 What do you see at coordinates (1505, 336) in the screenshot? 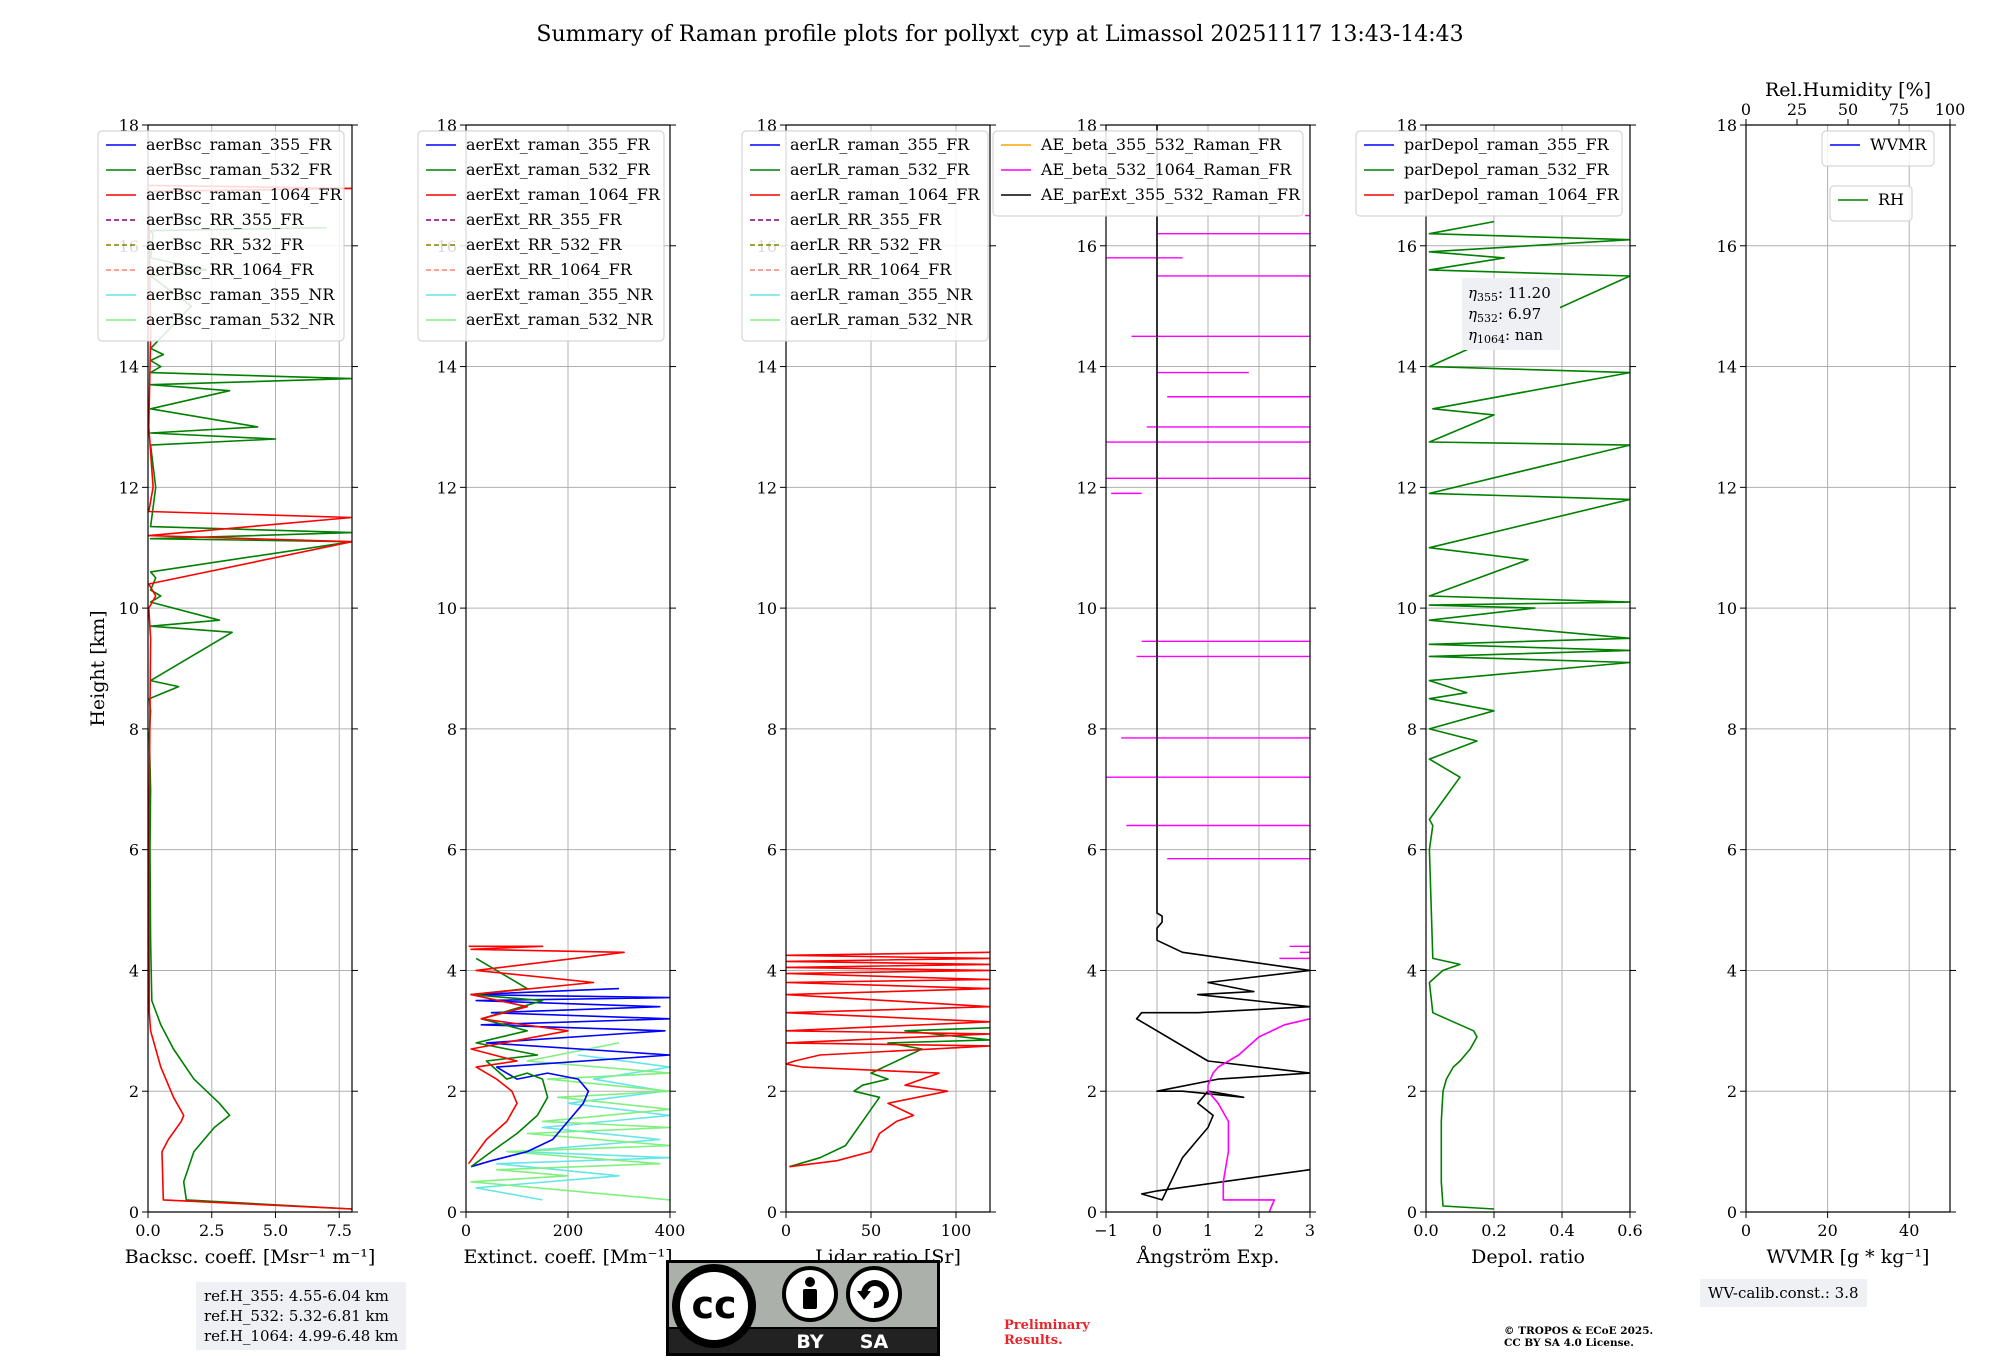
I see `eta-1064: η1064: nan` at bounding box center [1505, 336].